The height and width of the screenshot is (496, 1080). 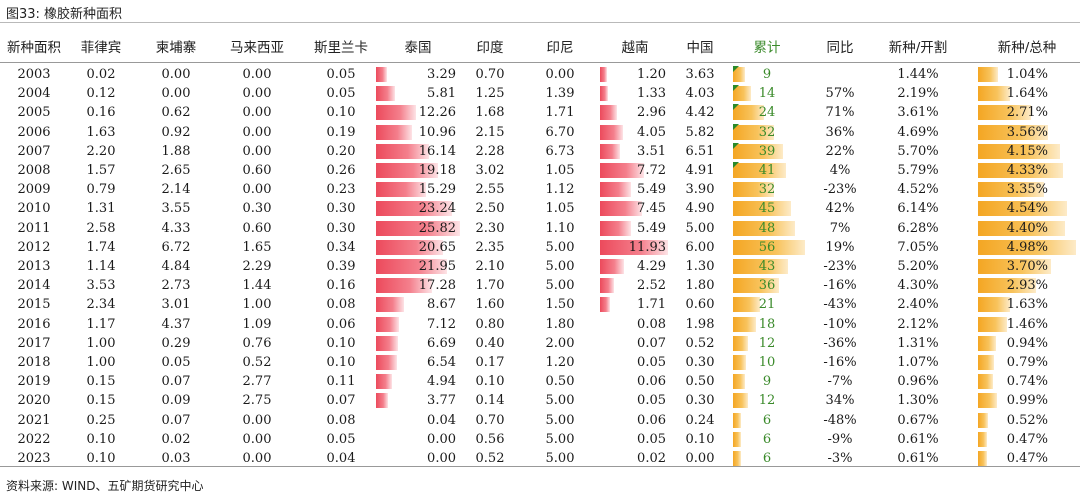 I want to click on col-sri-lanka-value: 0.16, so click(x=341, y=286).